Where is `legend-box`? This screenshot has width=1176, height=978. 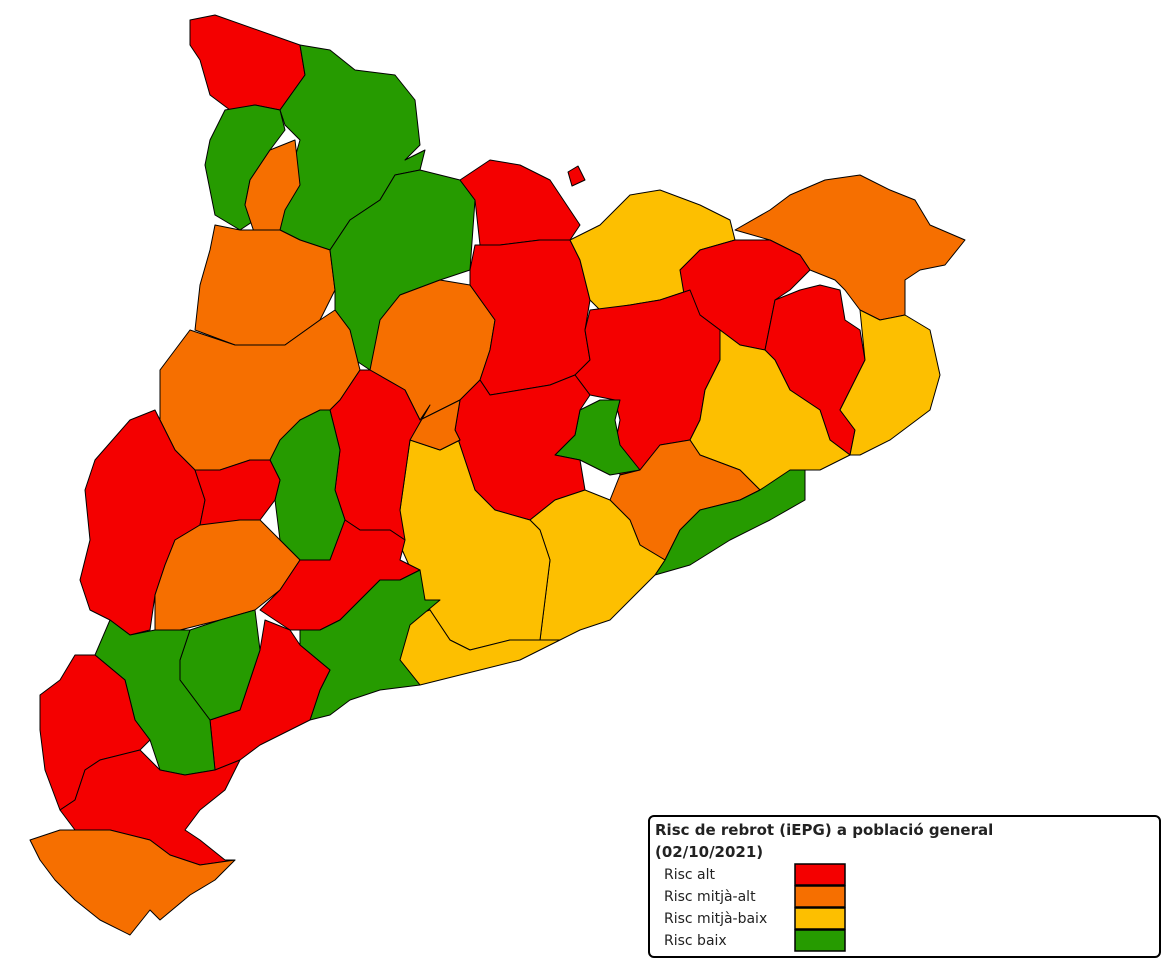
legend-box is located at coordinates (904, 886).